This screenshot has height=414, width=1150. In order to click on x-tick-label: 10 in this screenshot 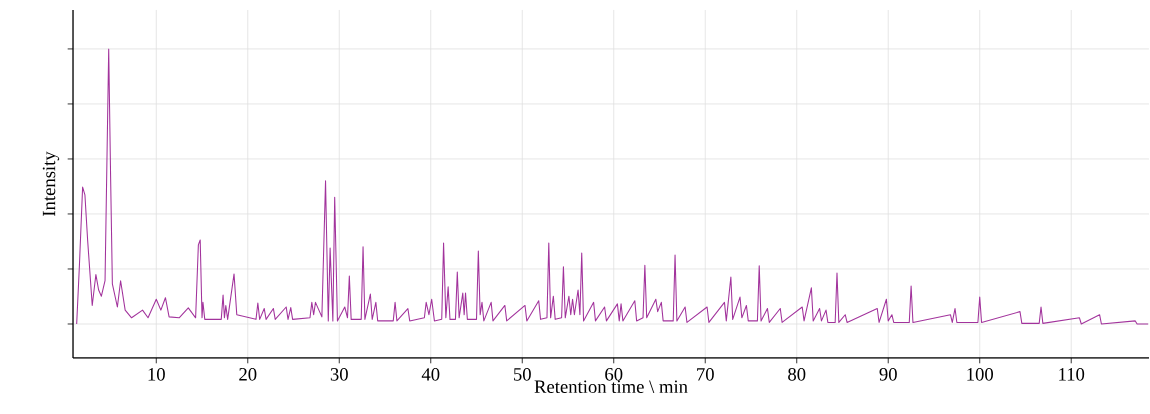, I will do `click(156, 374)`.